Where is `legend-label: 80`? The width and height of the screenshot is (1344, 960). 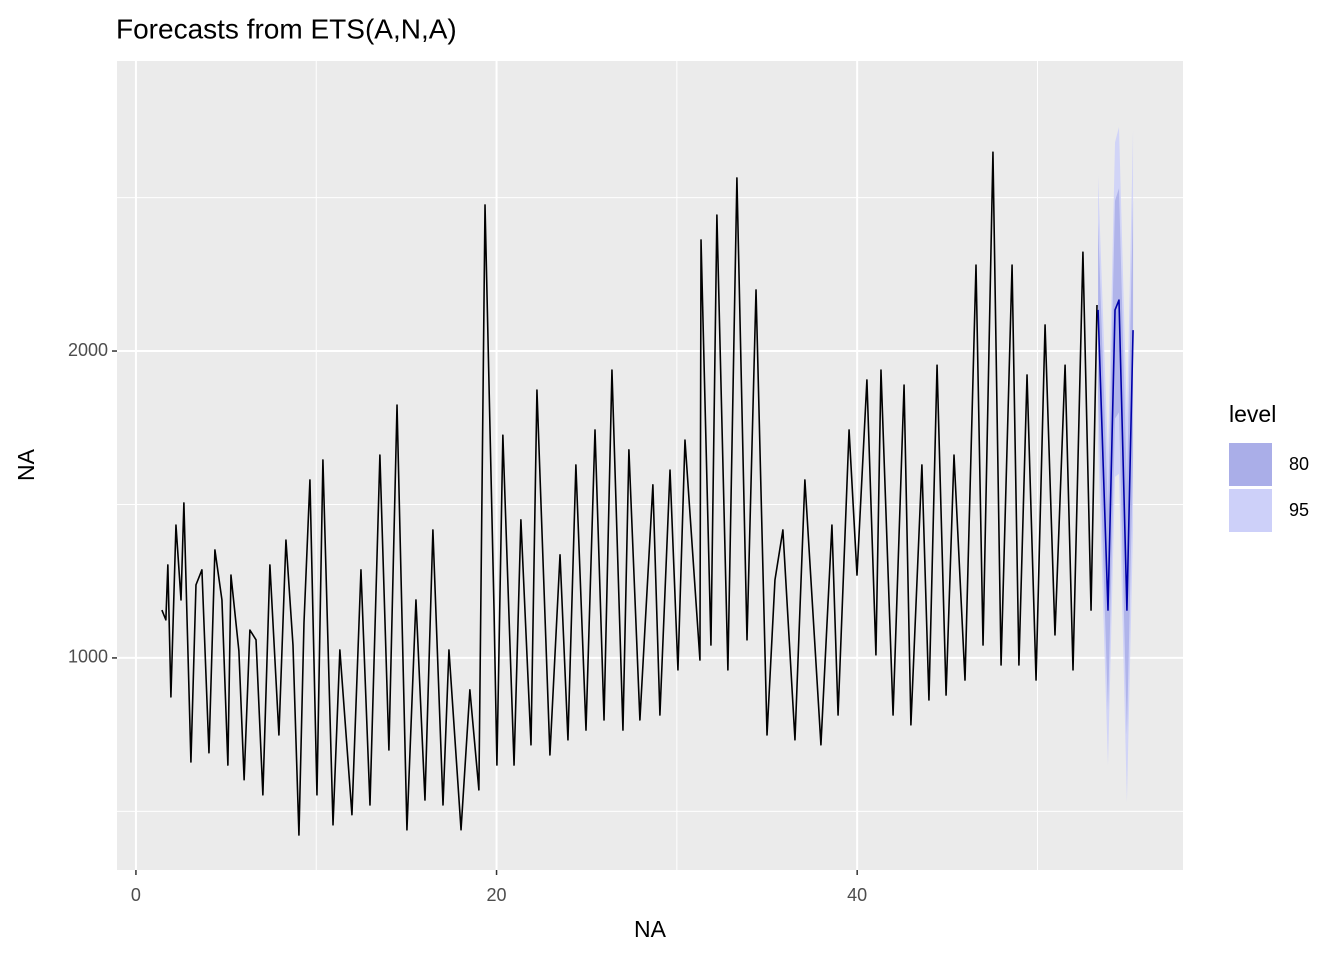 legend-label: 80 is located at coordinates (1299, 464).